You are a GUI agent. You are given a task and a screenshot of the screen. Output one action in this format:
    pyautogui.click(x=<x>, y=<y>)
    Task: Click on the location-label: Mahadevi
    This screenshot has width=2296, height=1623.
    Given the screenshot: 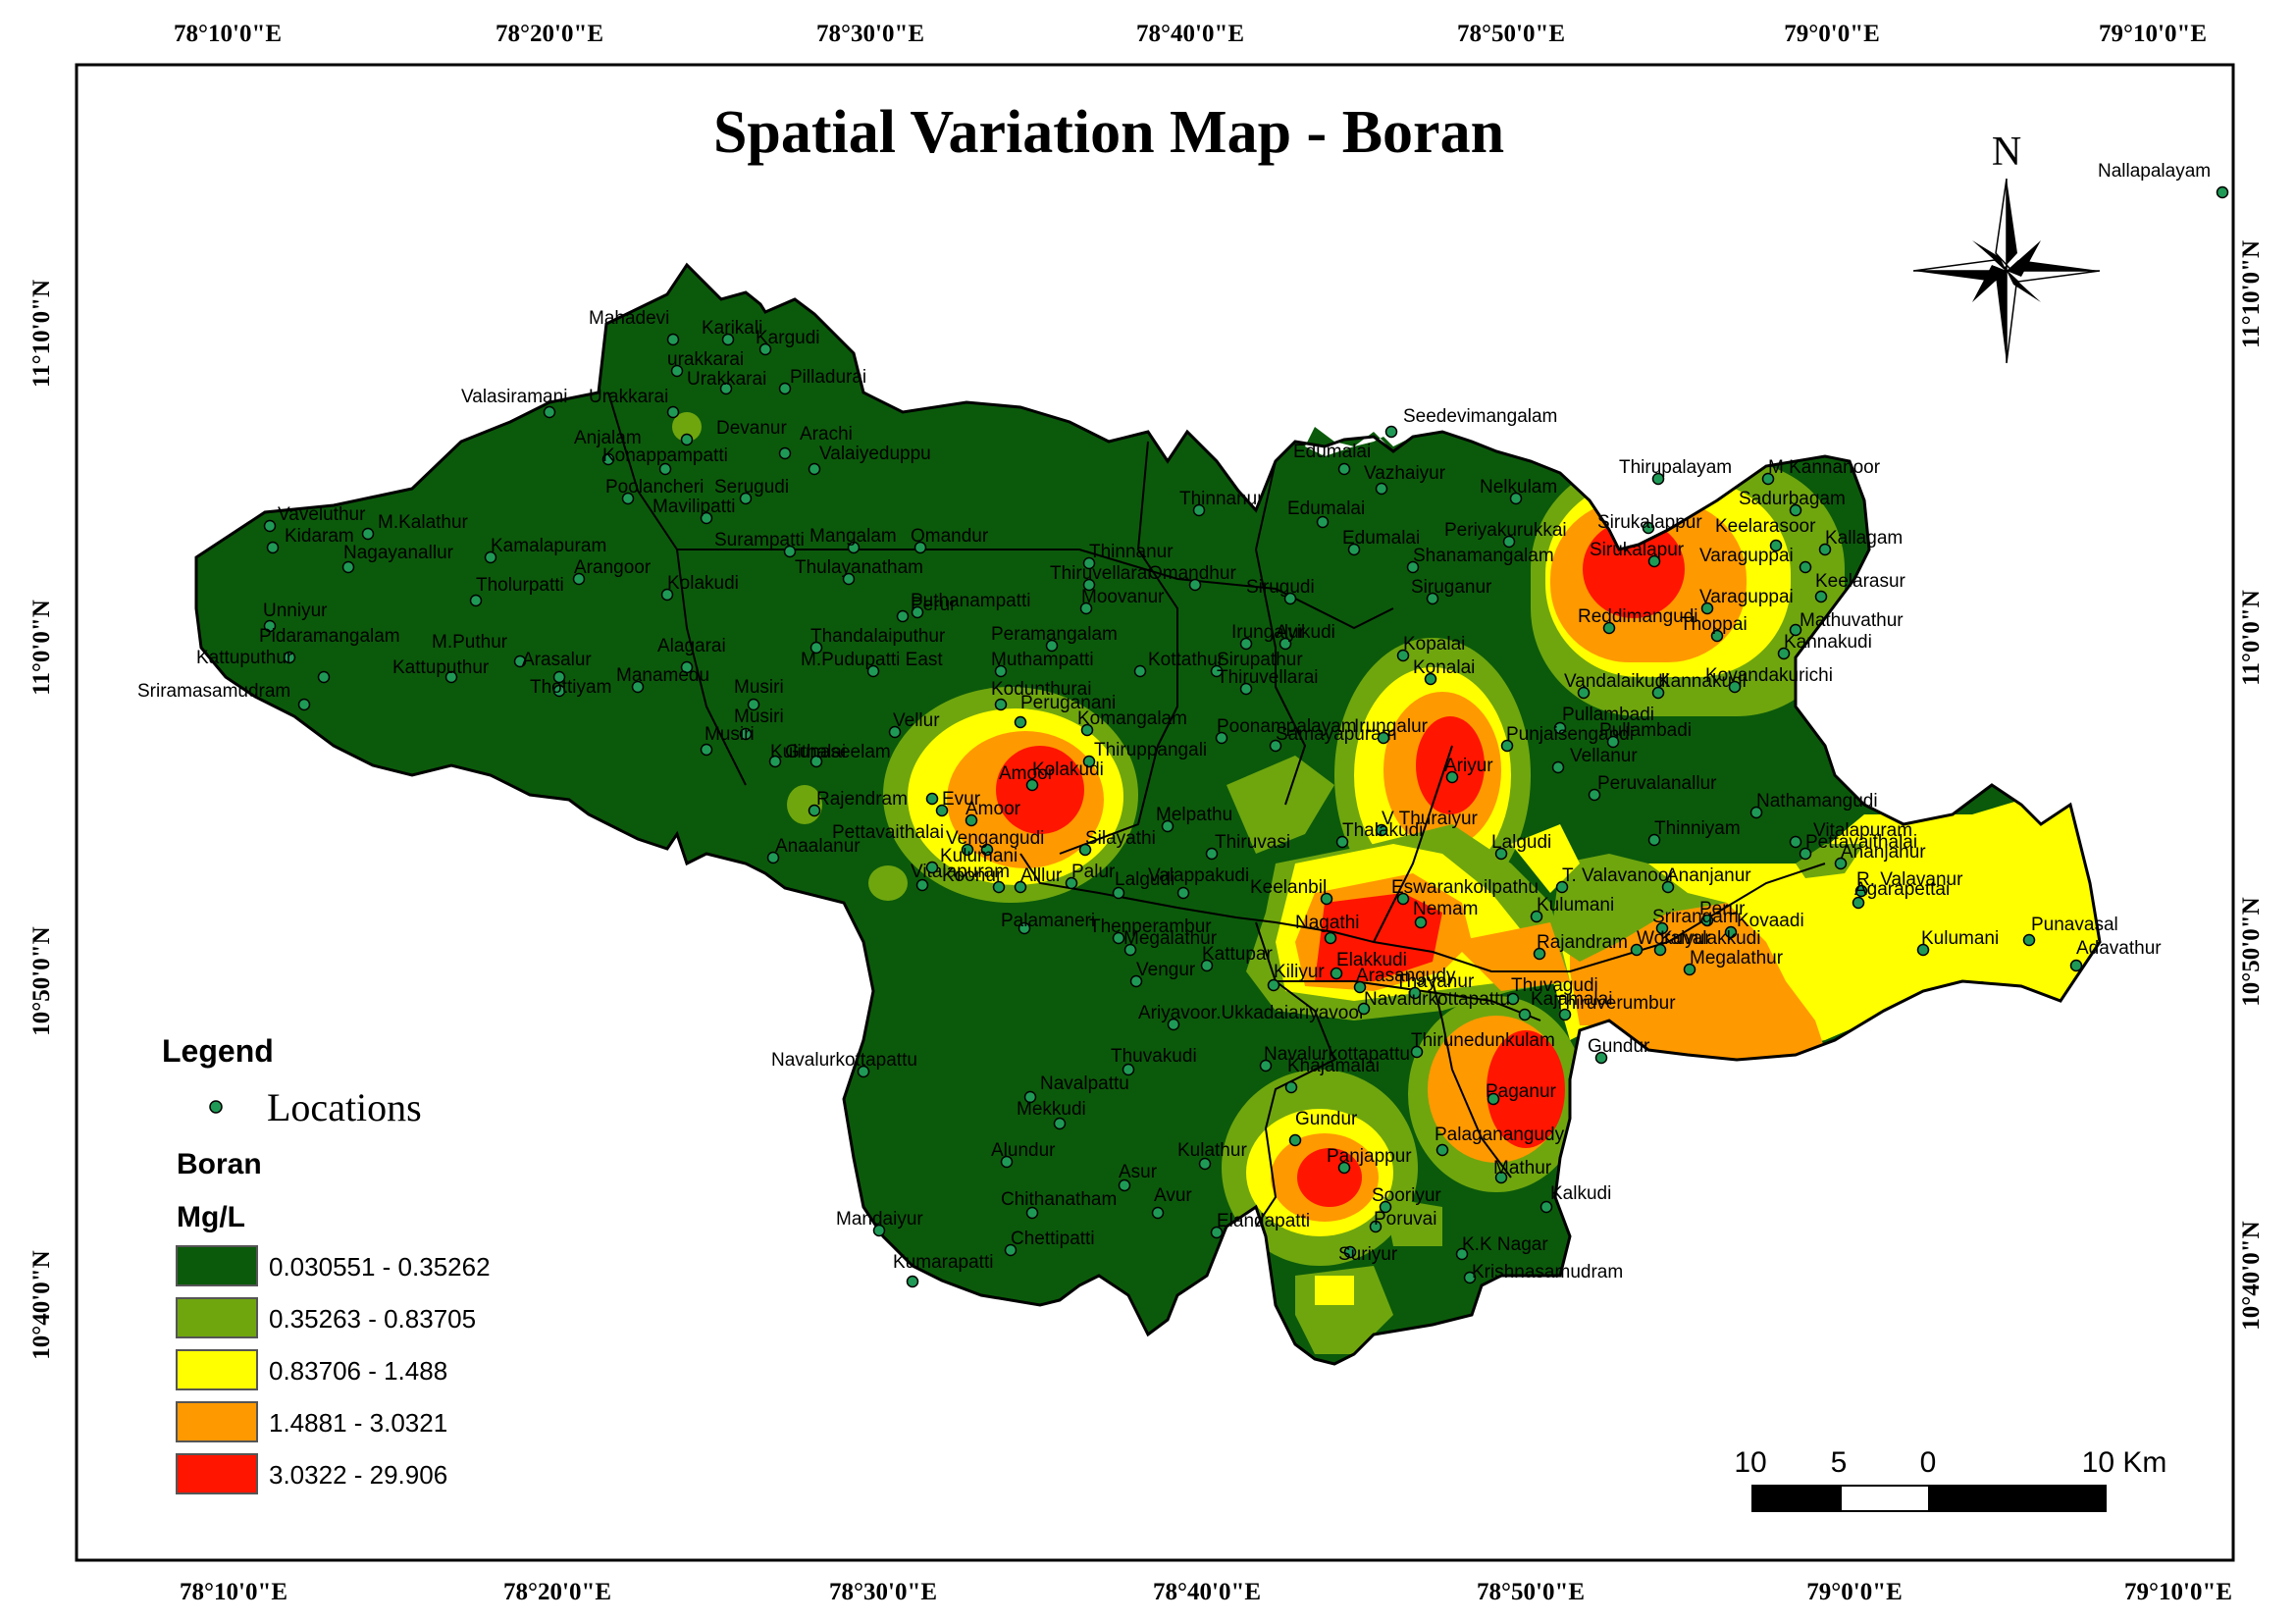 What is the action you would take?
    pyautogui.click(x=629, y=318)
    